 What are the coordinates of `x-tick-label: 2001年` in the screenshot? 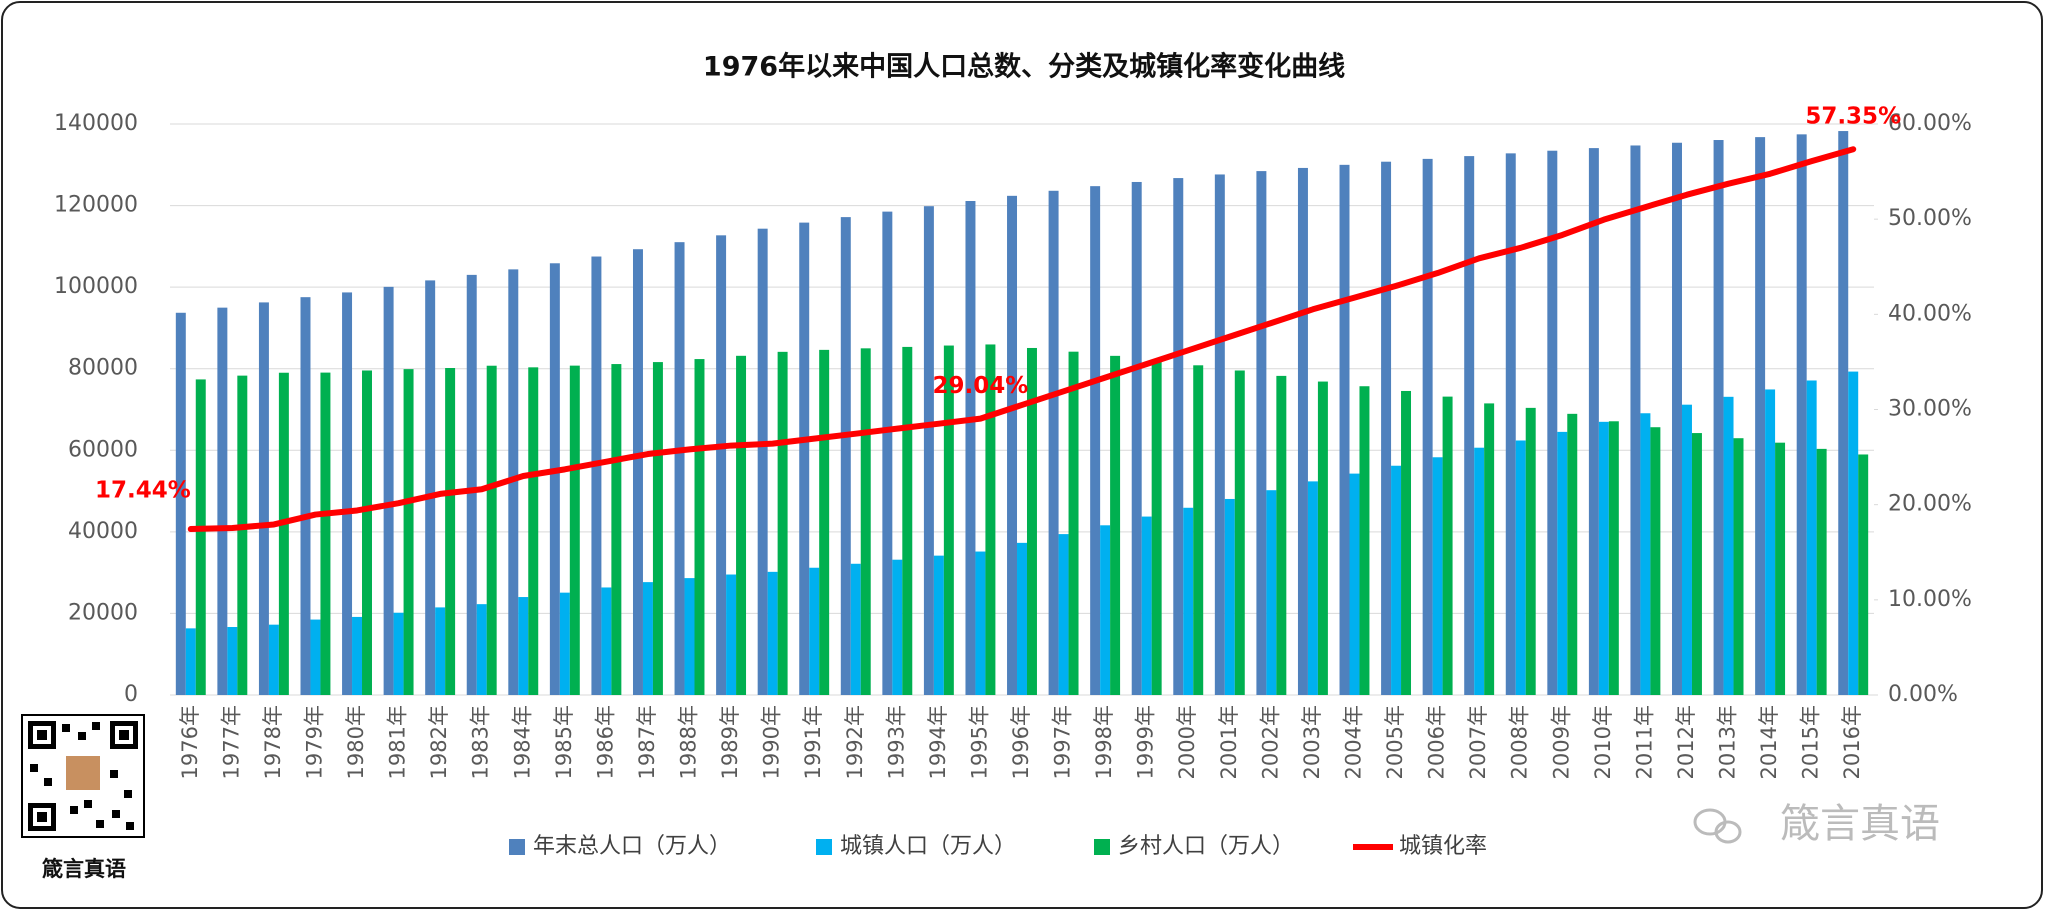 It's located at (1229, 742).